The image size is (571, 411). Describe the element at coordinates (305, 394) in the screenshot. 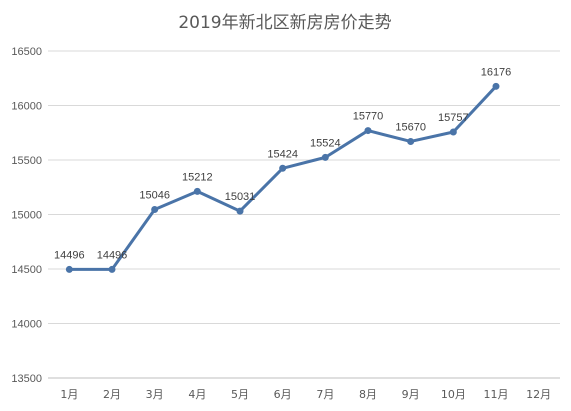

I see `x-axis-ticks: 1月 2月 3月 4月 5月 6月 7月 8月 9月 10月 11月 12月` at that location.